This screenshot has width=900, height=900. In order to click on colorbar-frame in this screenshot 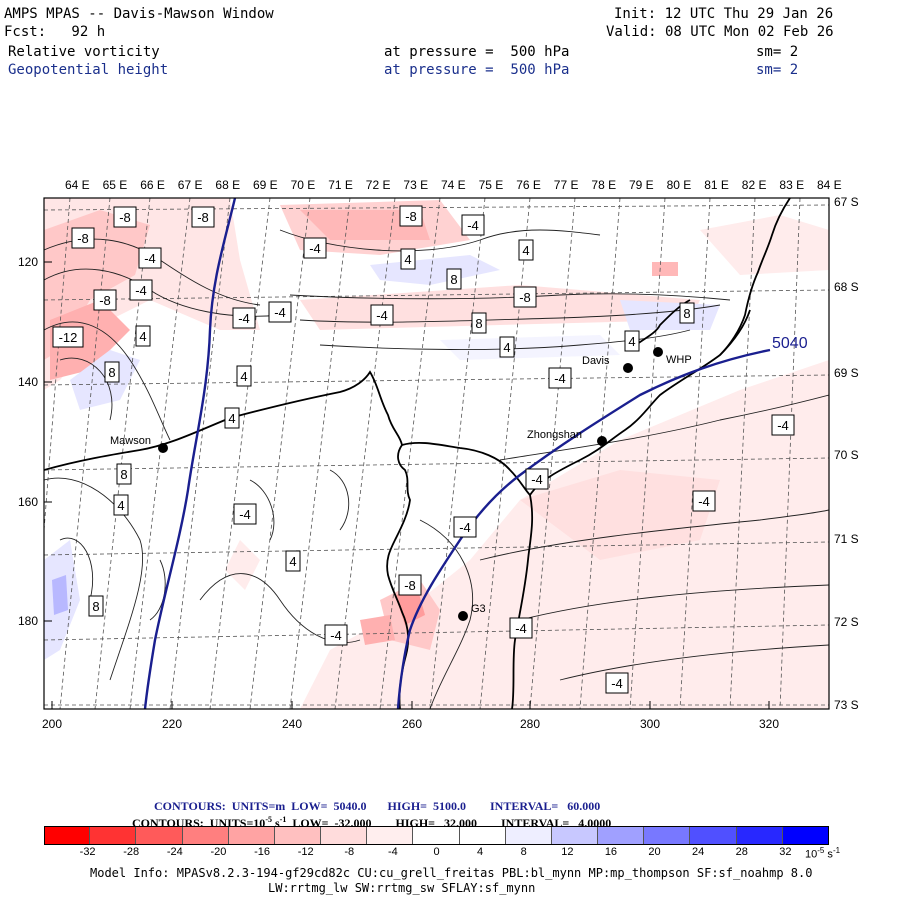, I will do `click(436, 835)`.